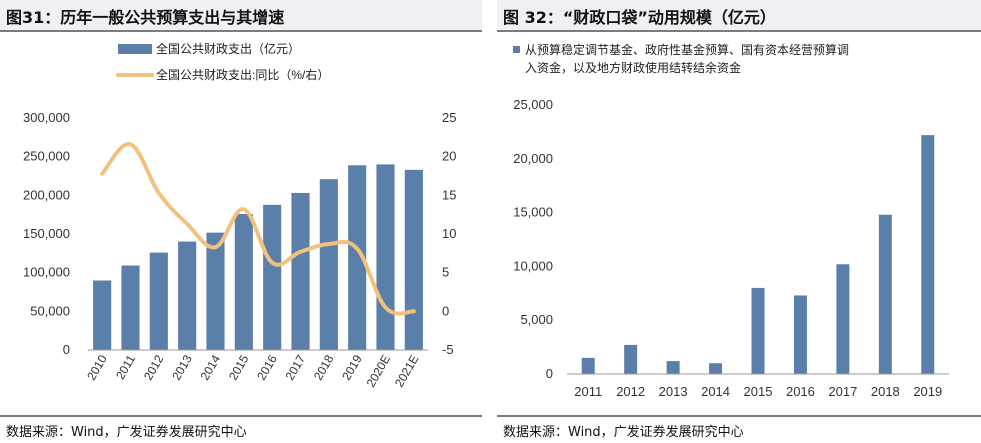 The height and width of the screenshot is (443, 981). I want to click on x-axis-category-label: 2020E, so click(378, 371).